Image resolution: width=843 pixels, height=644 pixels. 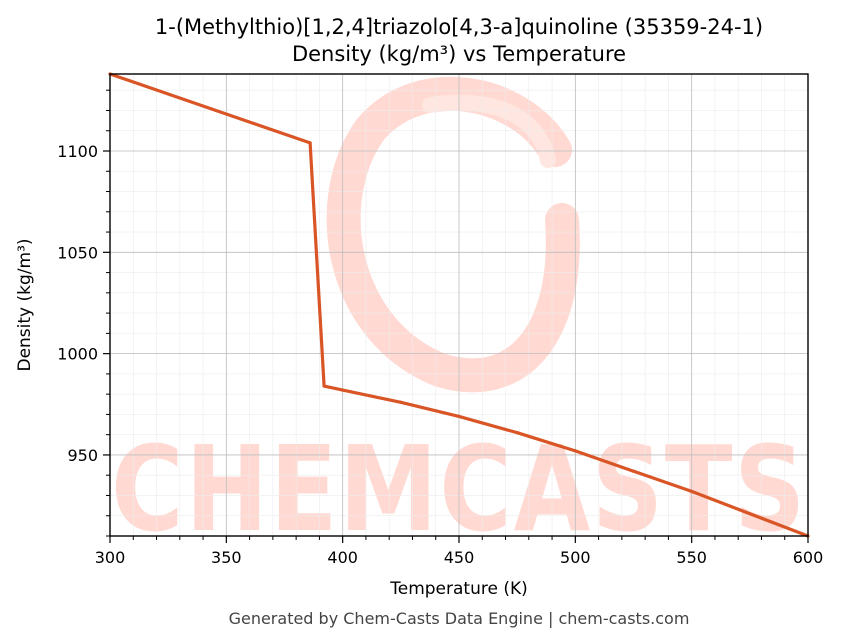 What do you see at coordinates (691, 557) in the screenshot?
I see `x-tick-label: 550` at bounding box center [691, 557].